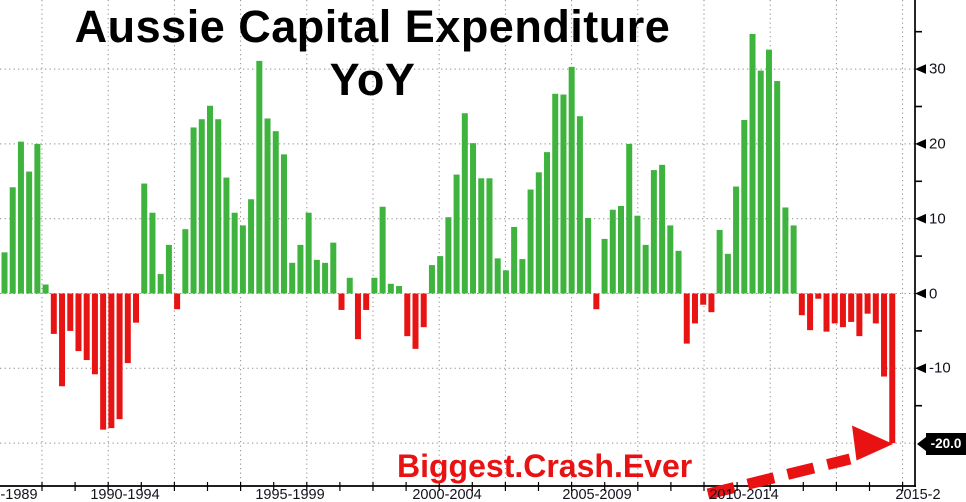  Describe the element at coordinates (125, 494) in the screenshot. I see `x-axis-label: 1990-1994` at that location.